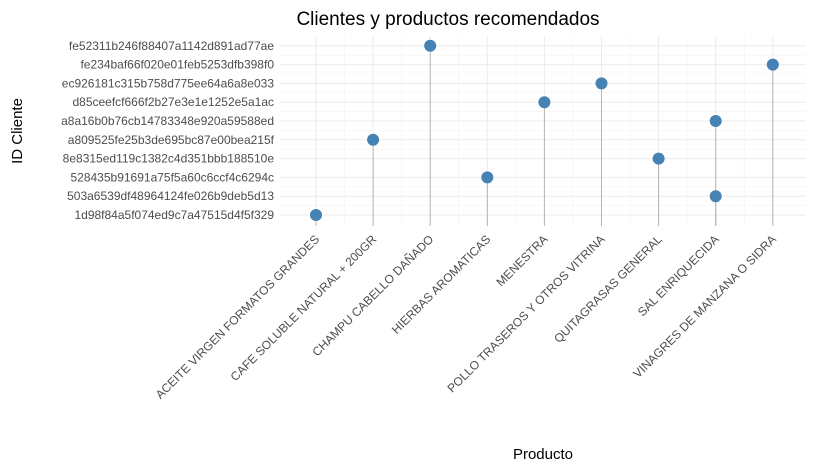  What do you see at coordinates (171, 46) in the screenshot?
I see `y-tick-label: fe52311b246f88407a1142d891ad77ae` at bounding box center [171, 46].